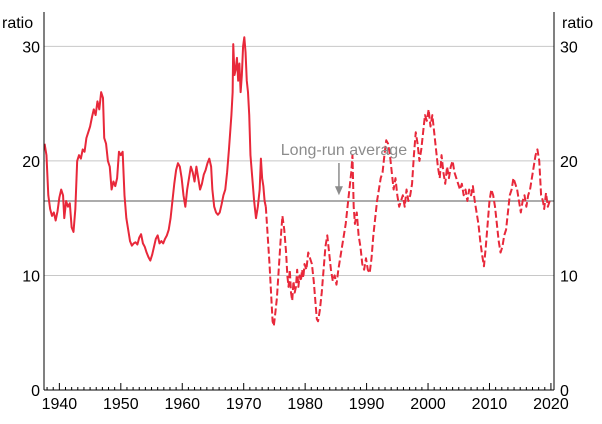  I want to click on annotation-group: Long-run average, so click(344, 169).